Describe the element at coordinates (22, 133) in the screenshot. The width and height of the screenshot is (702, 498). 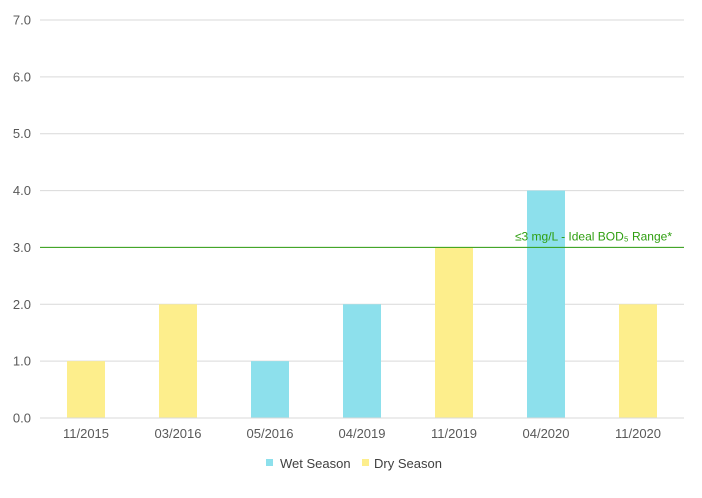
I see `y-tick-label: 5.0` at that location.